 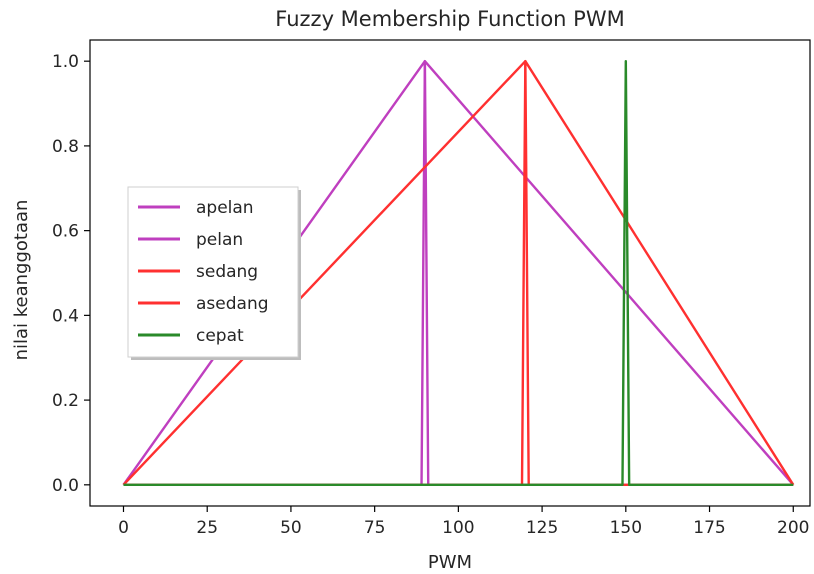 I want to click on y-tick-label: 0.2, so click(x=65, y=401).